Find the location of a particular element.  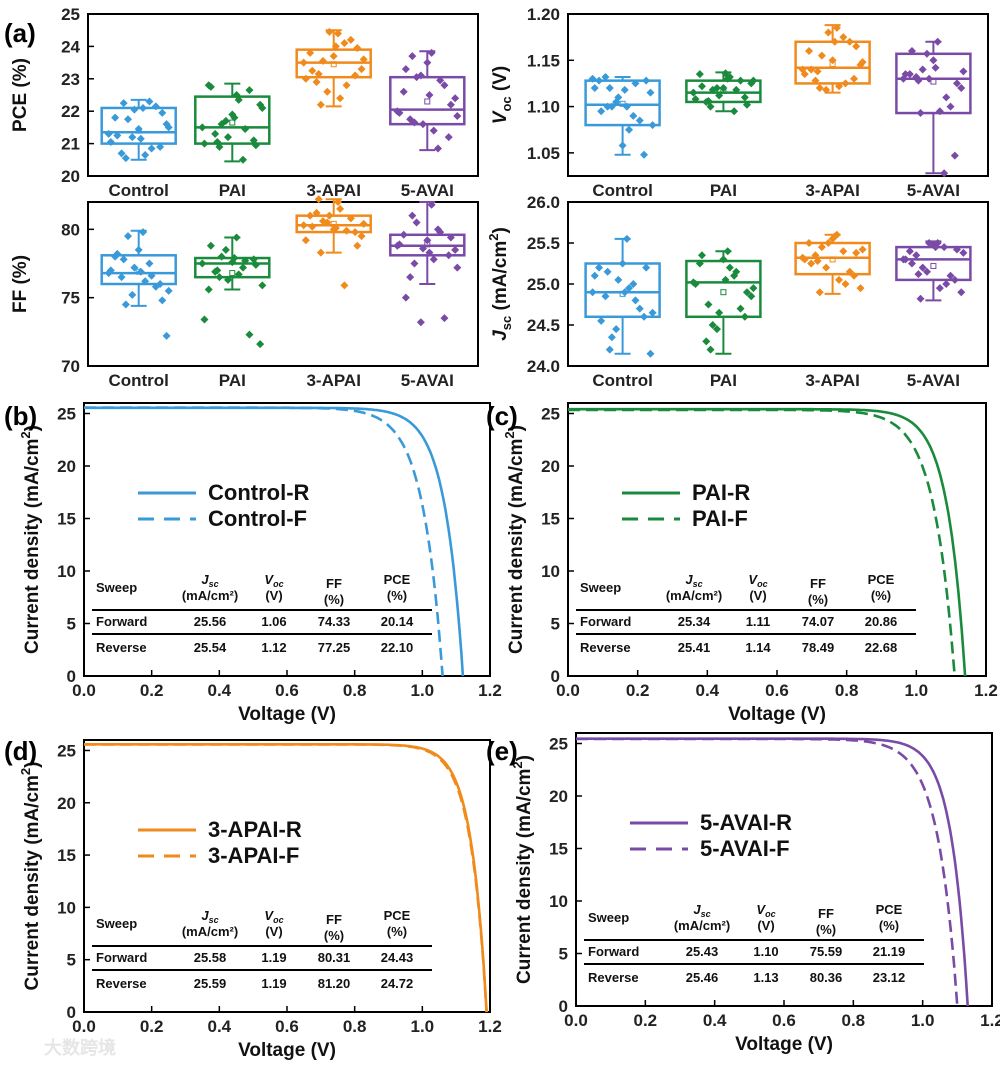

y-tick-label: 23 is located at coordinates (70, 79).